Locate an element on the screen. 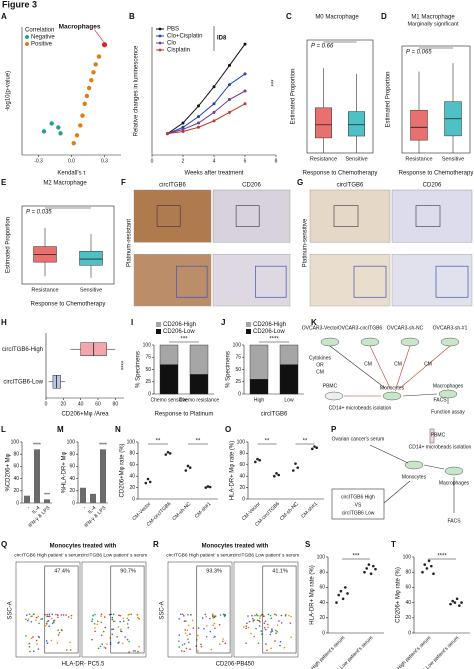  column-label: circITGB6 is located at coordinates (350, 186).